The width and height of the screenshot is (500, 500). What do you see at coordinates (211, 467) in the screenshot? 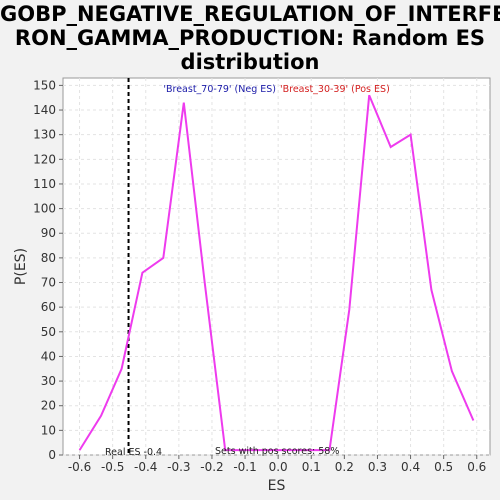
I see `x-tick-label: -0.2` at bounding box center [211, 467].